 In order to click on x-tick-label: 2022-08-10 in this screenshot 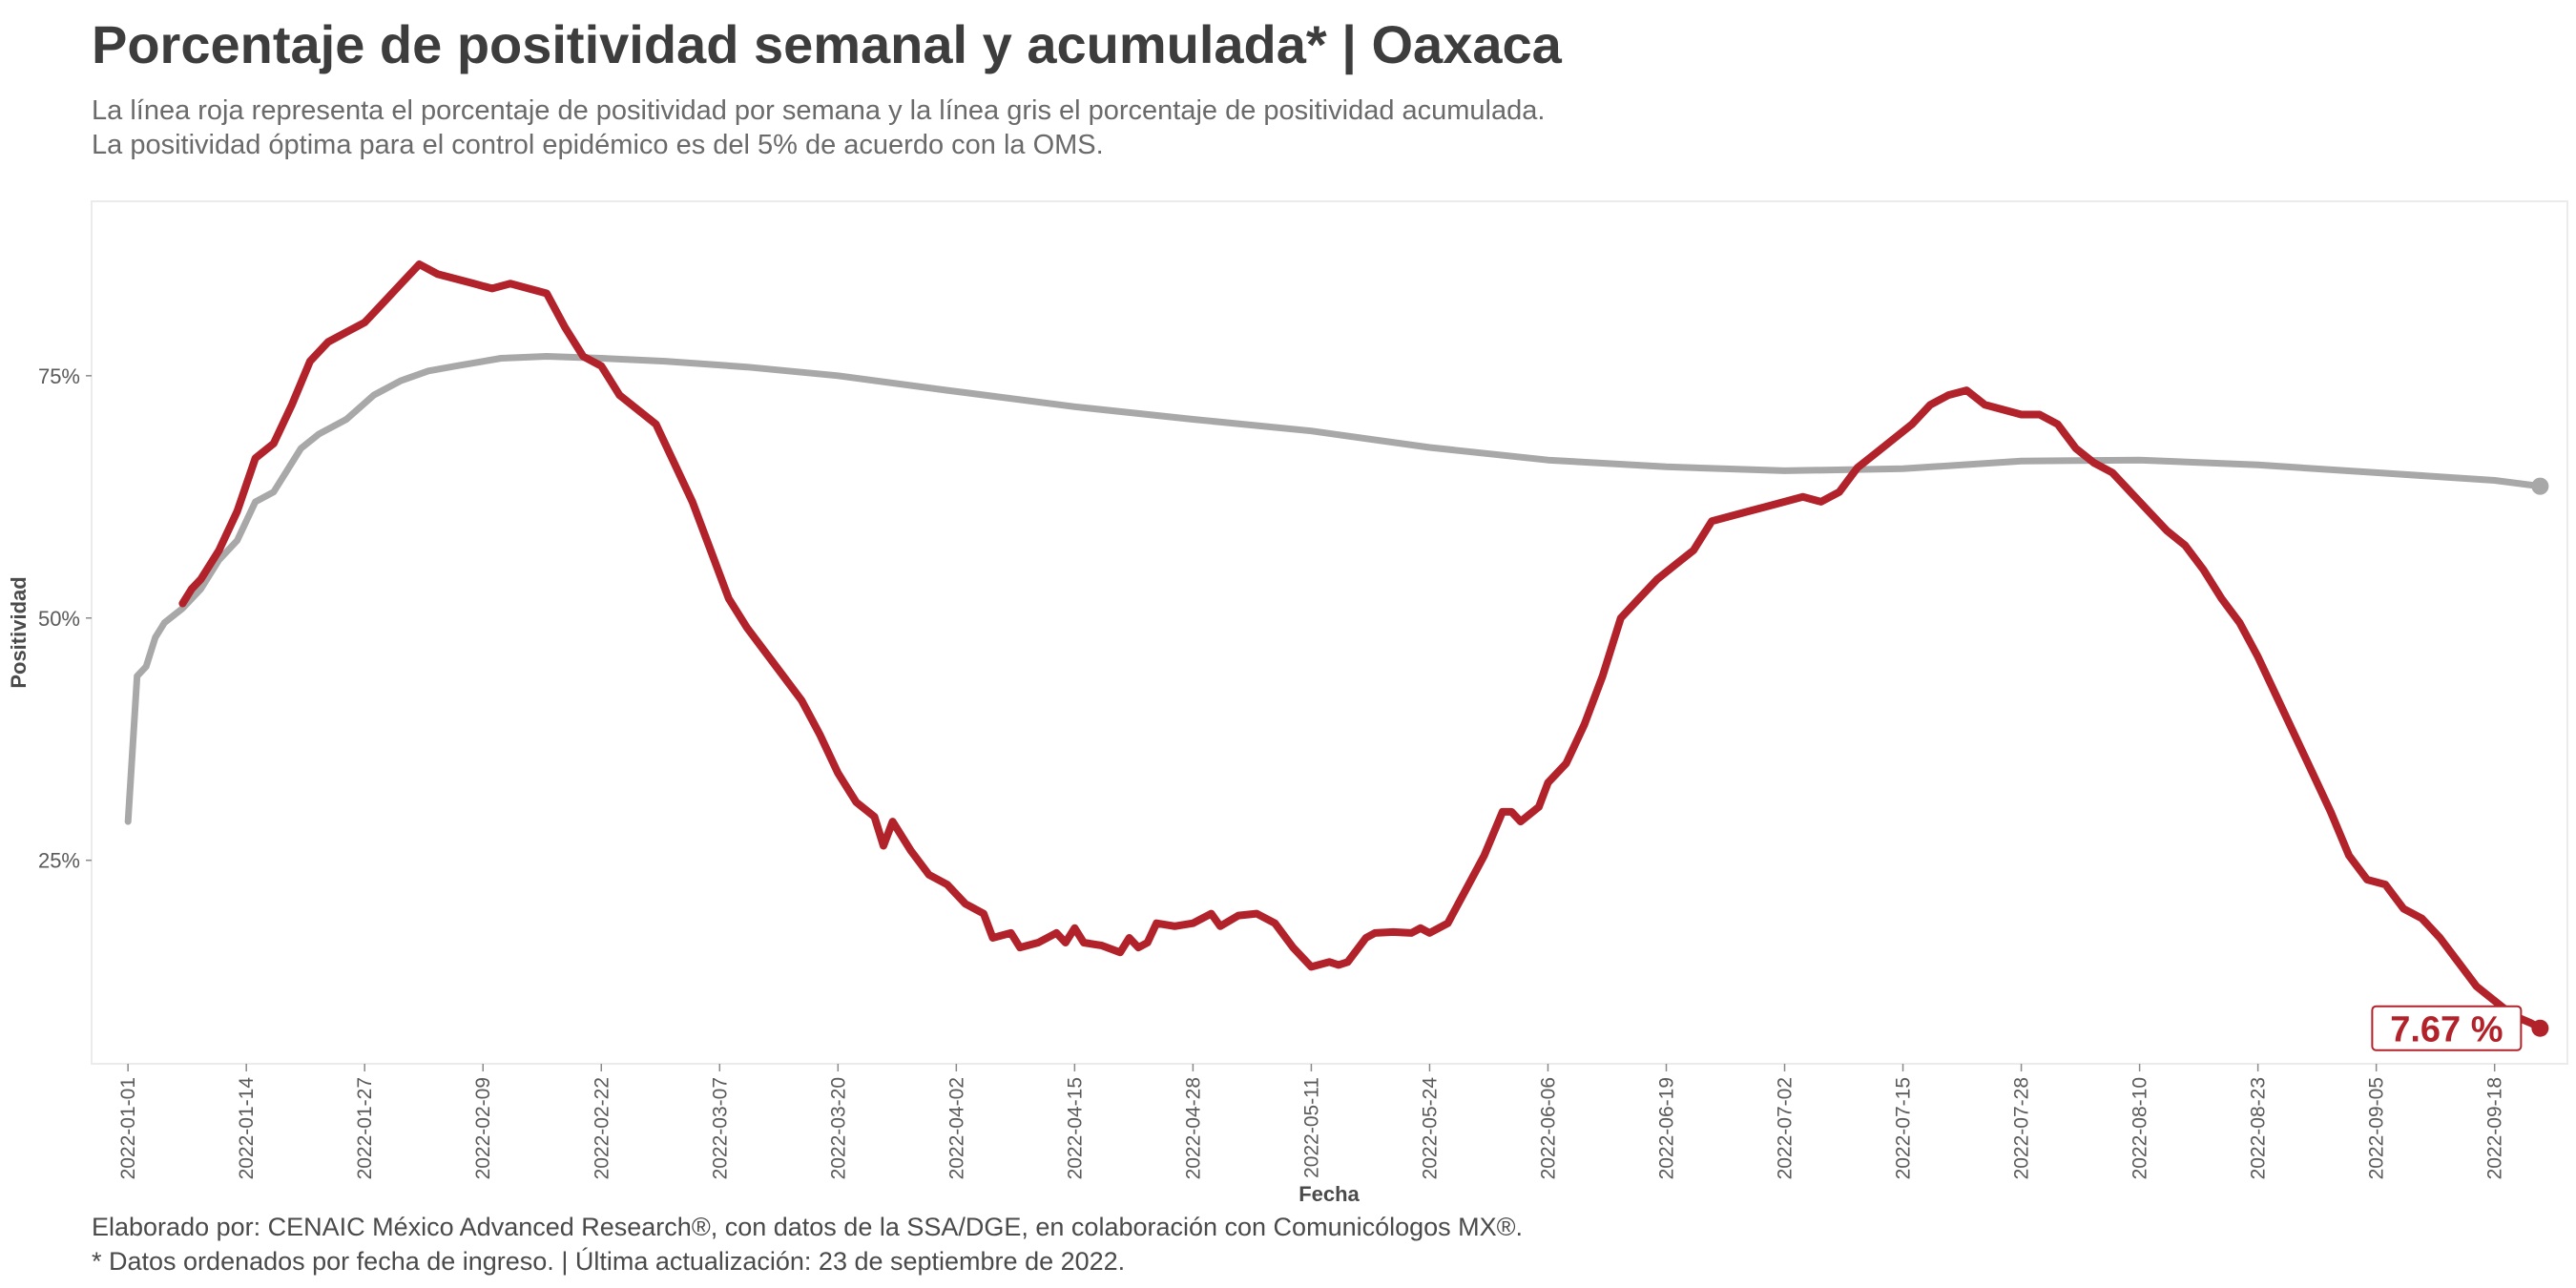, I will do `click(2140, 1128)`.